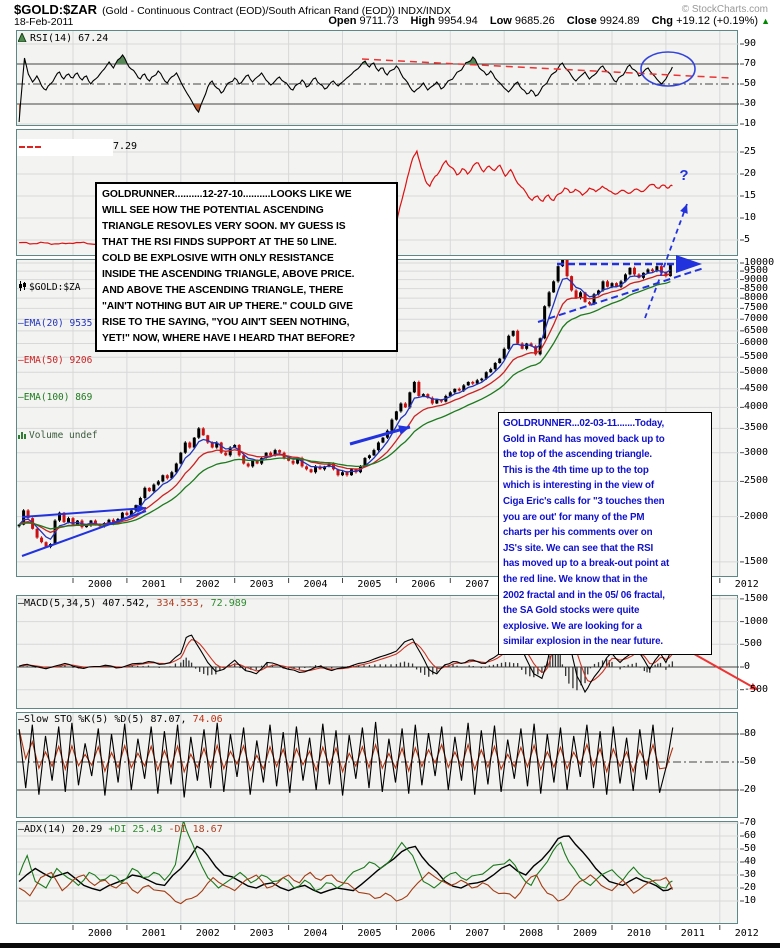 This screenshot has height=948, width=780. I want to click on bottom-bar, so click(390, 945).